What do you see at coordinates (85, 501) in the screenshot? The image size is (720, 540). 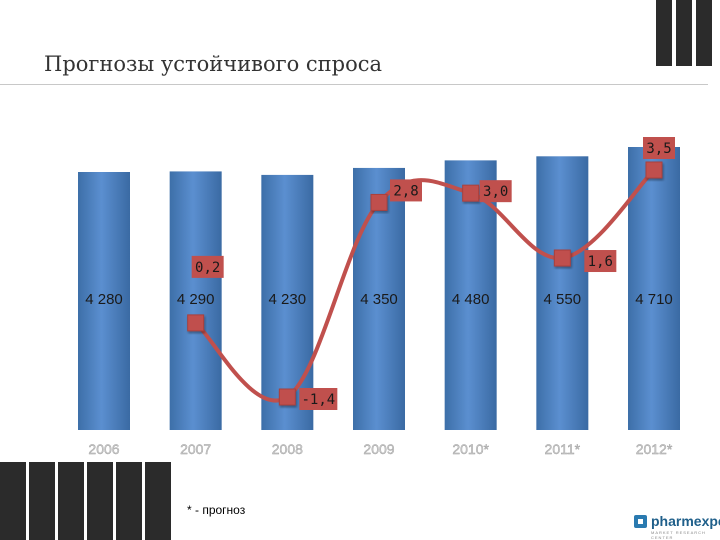 I see `decor-bottom-blocks` at bounding box center [85, 501].